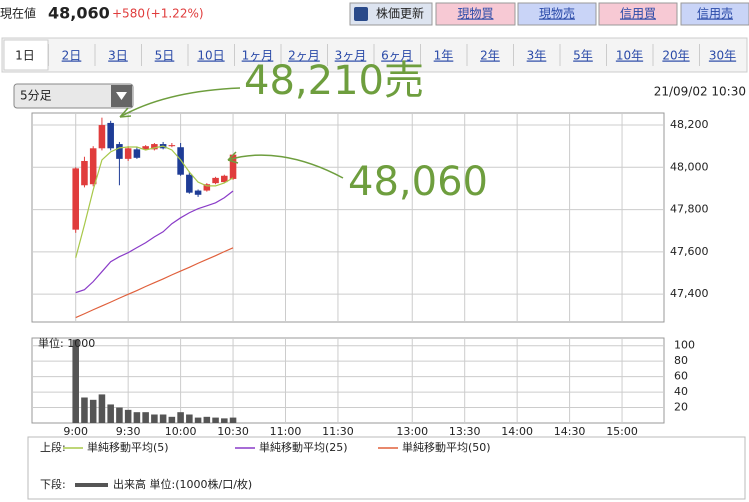  What do you see at coordinates (351, 56) in the screenshot?
I see `tab: 3ヶ月` at bounding box center [351, 56].